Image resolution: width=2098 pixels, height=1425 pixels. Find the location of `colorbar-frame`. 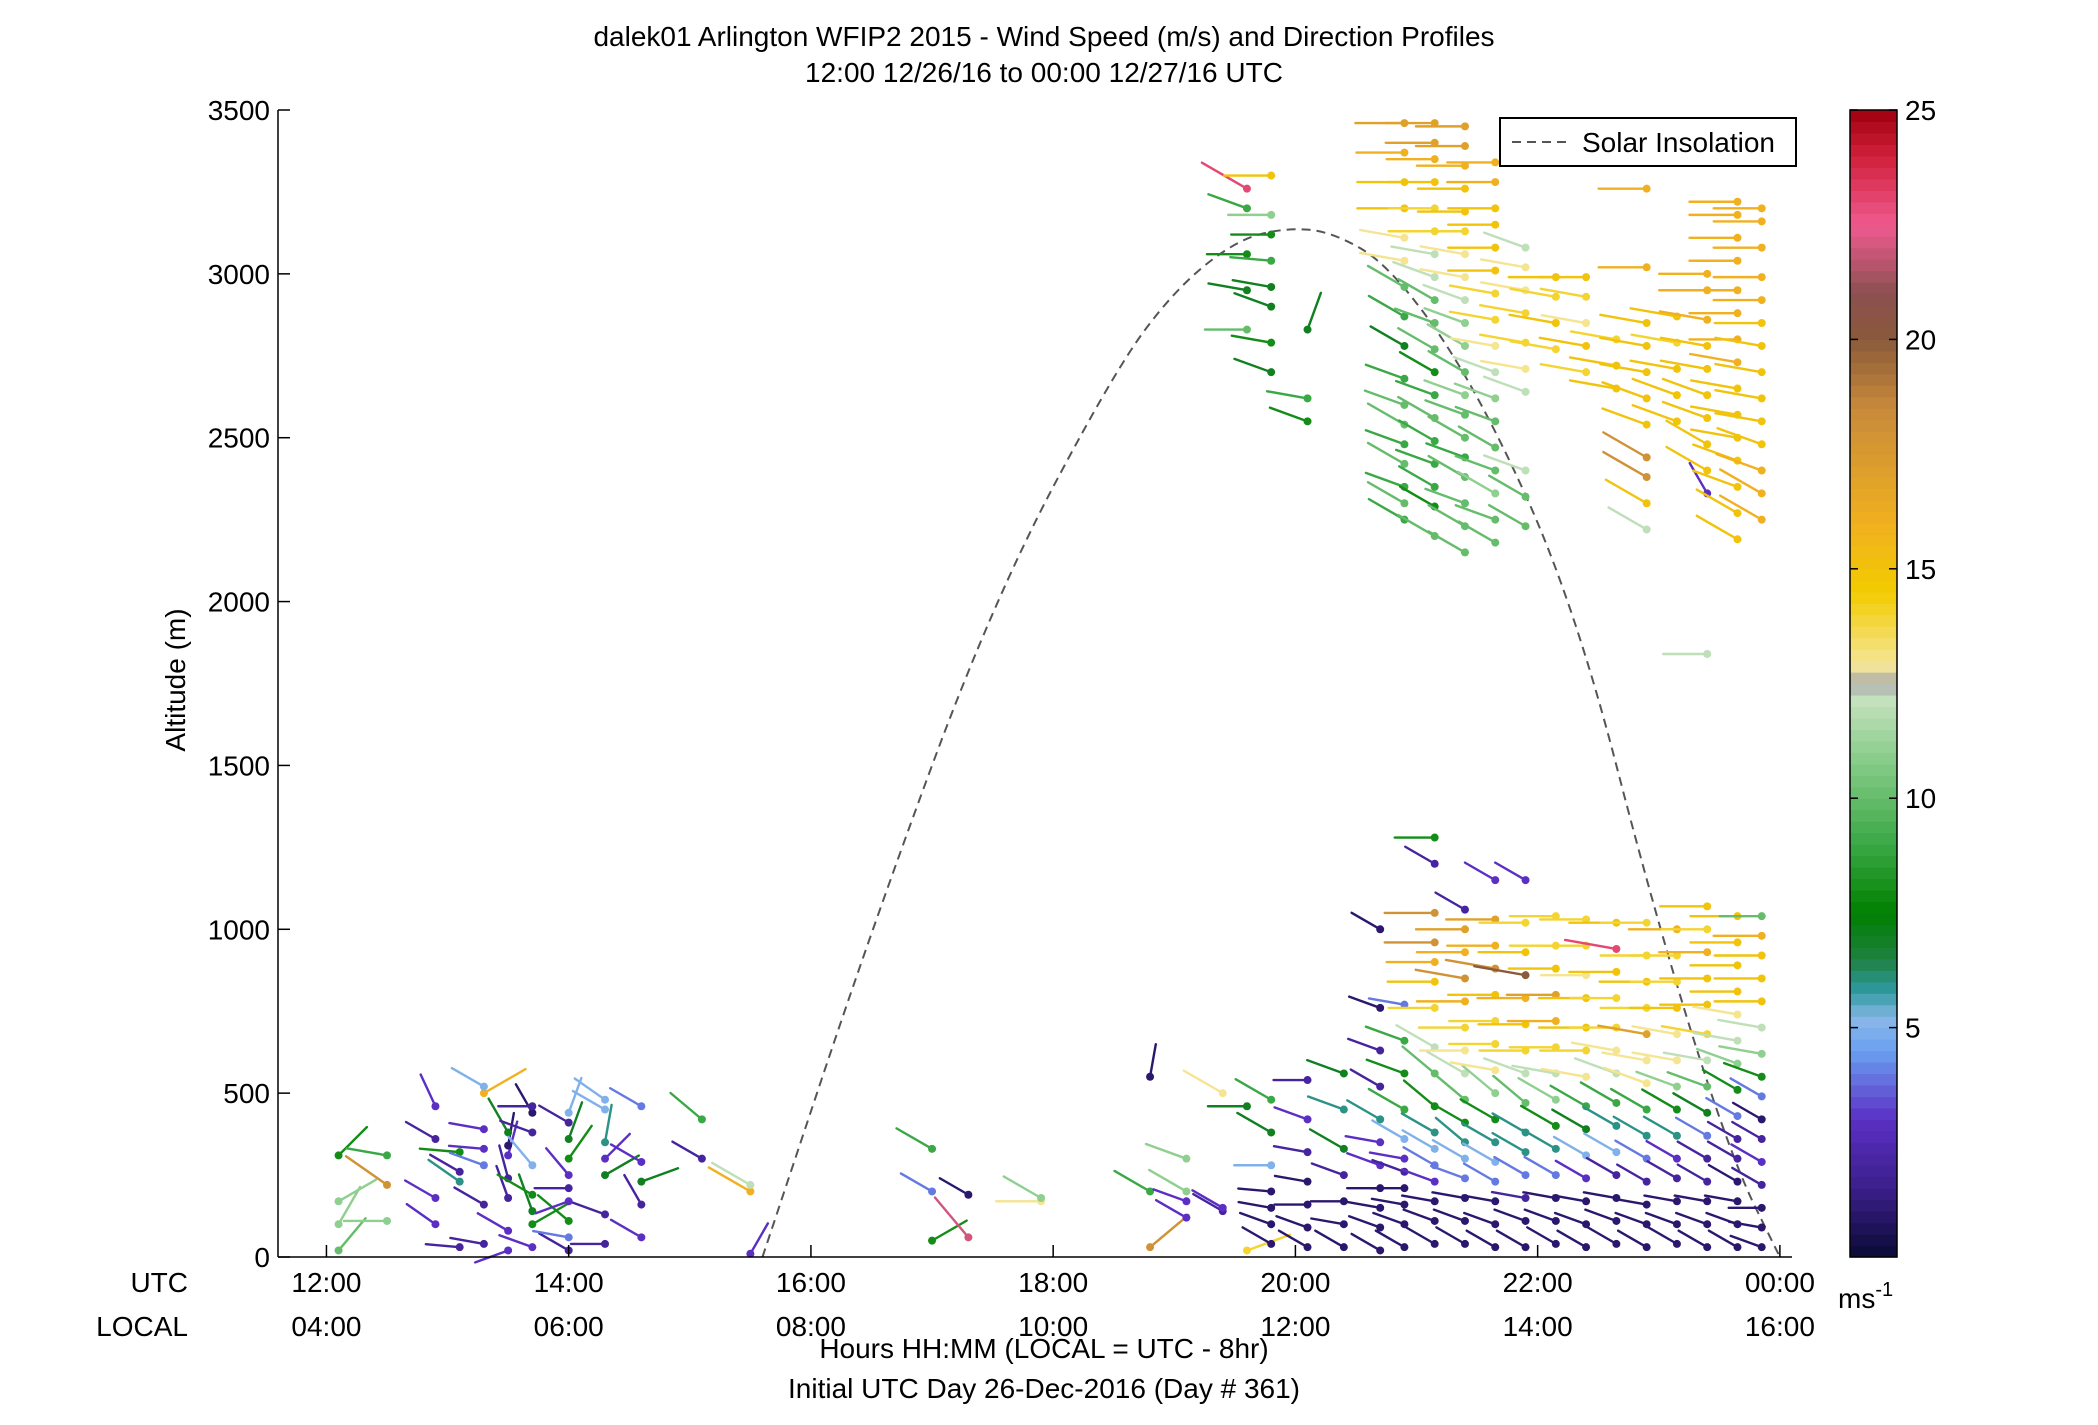

colorbar-frame is located at coordinates (1873, 683).